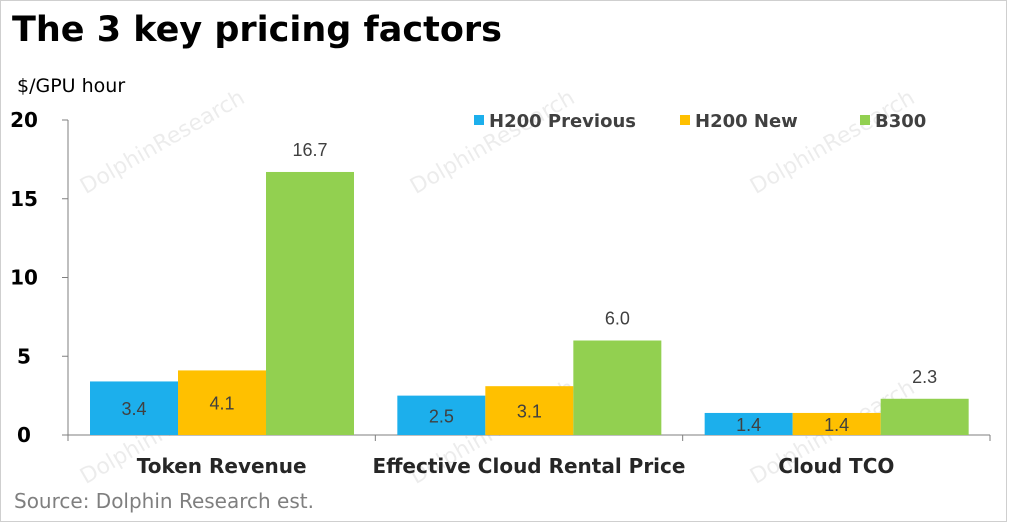  I want to click on data-label: 16.7, so click(309, 150).